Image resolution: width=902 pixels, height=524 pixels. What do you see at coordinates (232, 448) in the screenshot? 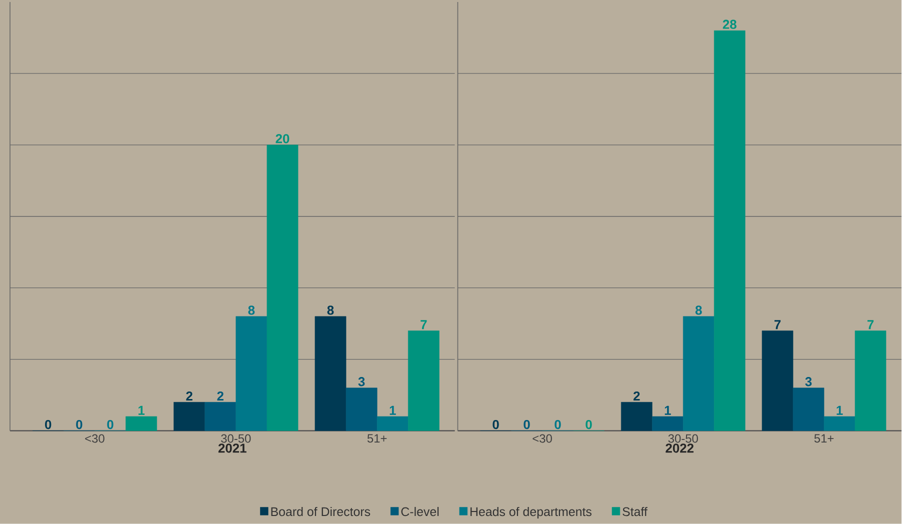
I see `x-axis-title: 2021` at bounding box center [232, 448].